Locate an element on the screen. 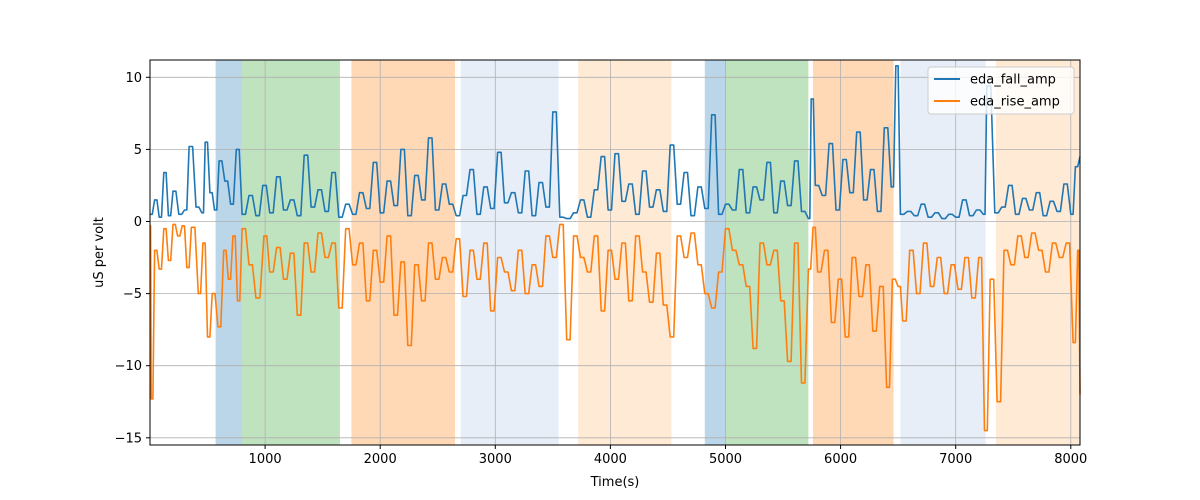  y-tick-label-4: 5 is located at coordinates (138, 150).